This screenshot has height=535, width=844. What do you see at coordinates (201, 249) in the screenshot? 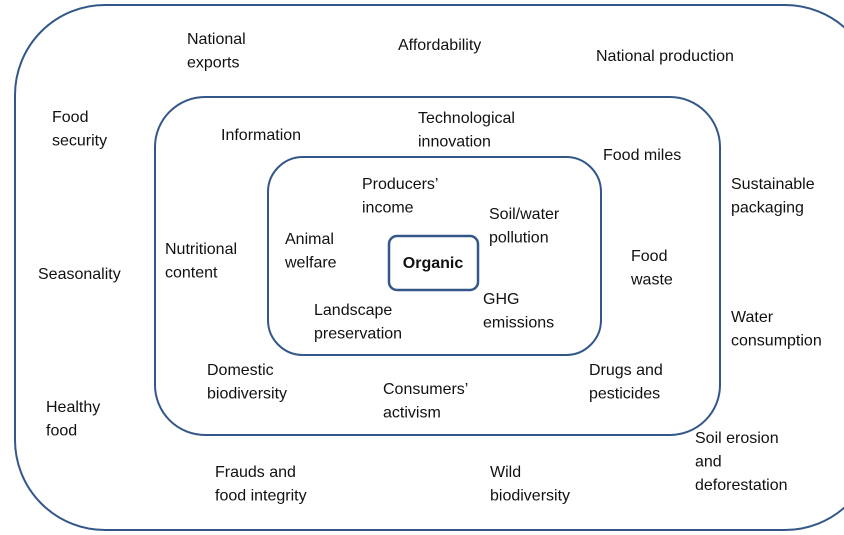
I see `middle-label: Nutritional` at bounding box center [201, 249].